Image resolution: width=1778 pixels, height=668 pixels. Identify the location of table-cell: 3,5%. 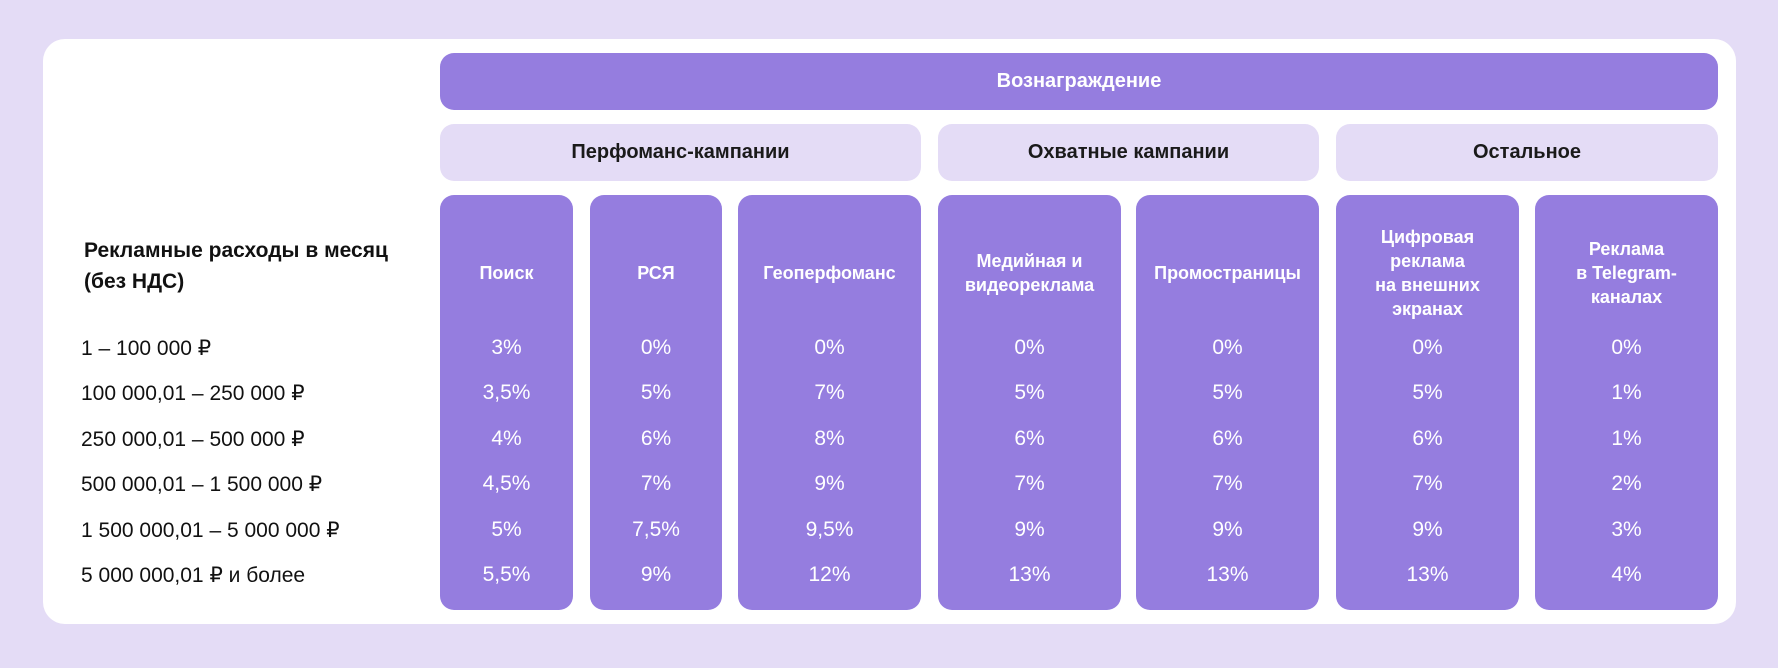
(506, 392).